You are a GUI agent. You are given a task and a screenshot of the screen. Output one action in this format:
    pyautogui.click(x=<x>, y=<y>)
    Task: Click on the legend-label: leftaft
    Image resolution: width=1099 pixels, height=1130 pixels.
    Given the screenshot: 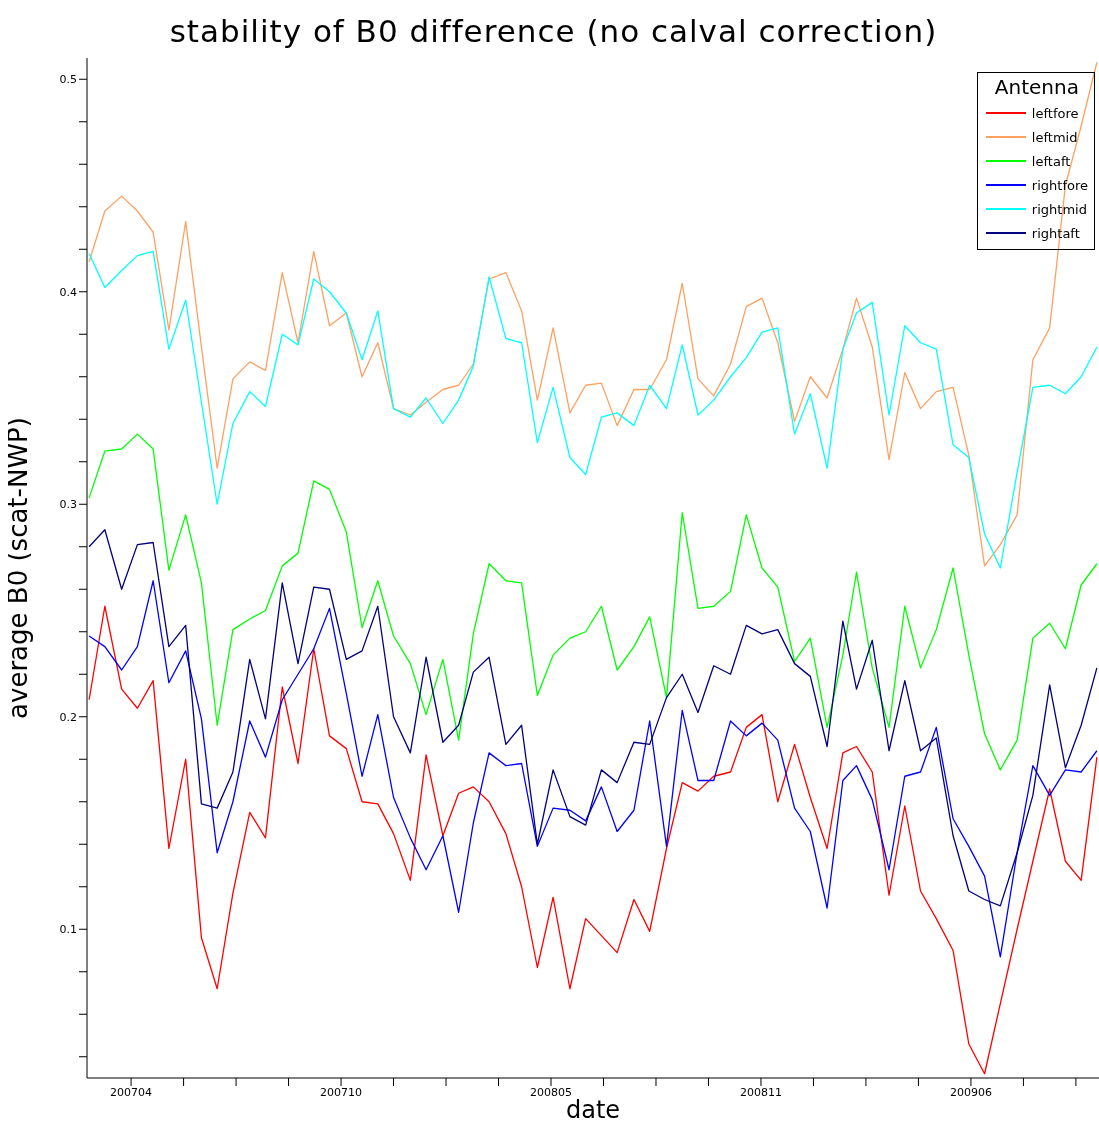 What is the action you would take?
    pyautogui.click(x=1051, y=161)
    